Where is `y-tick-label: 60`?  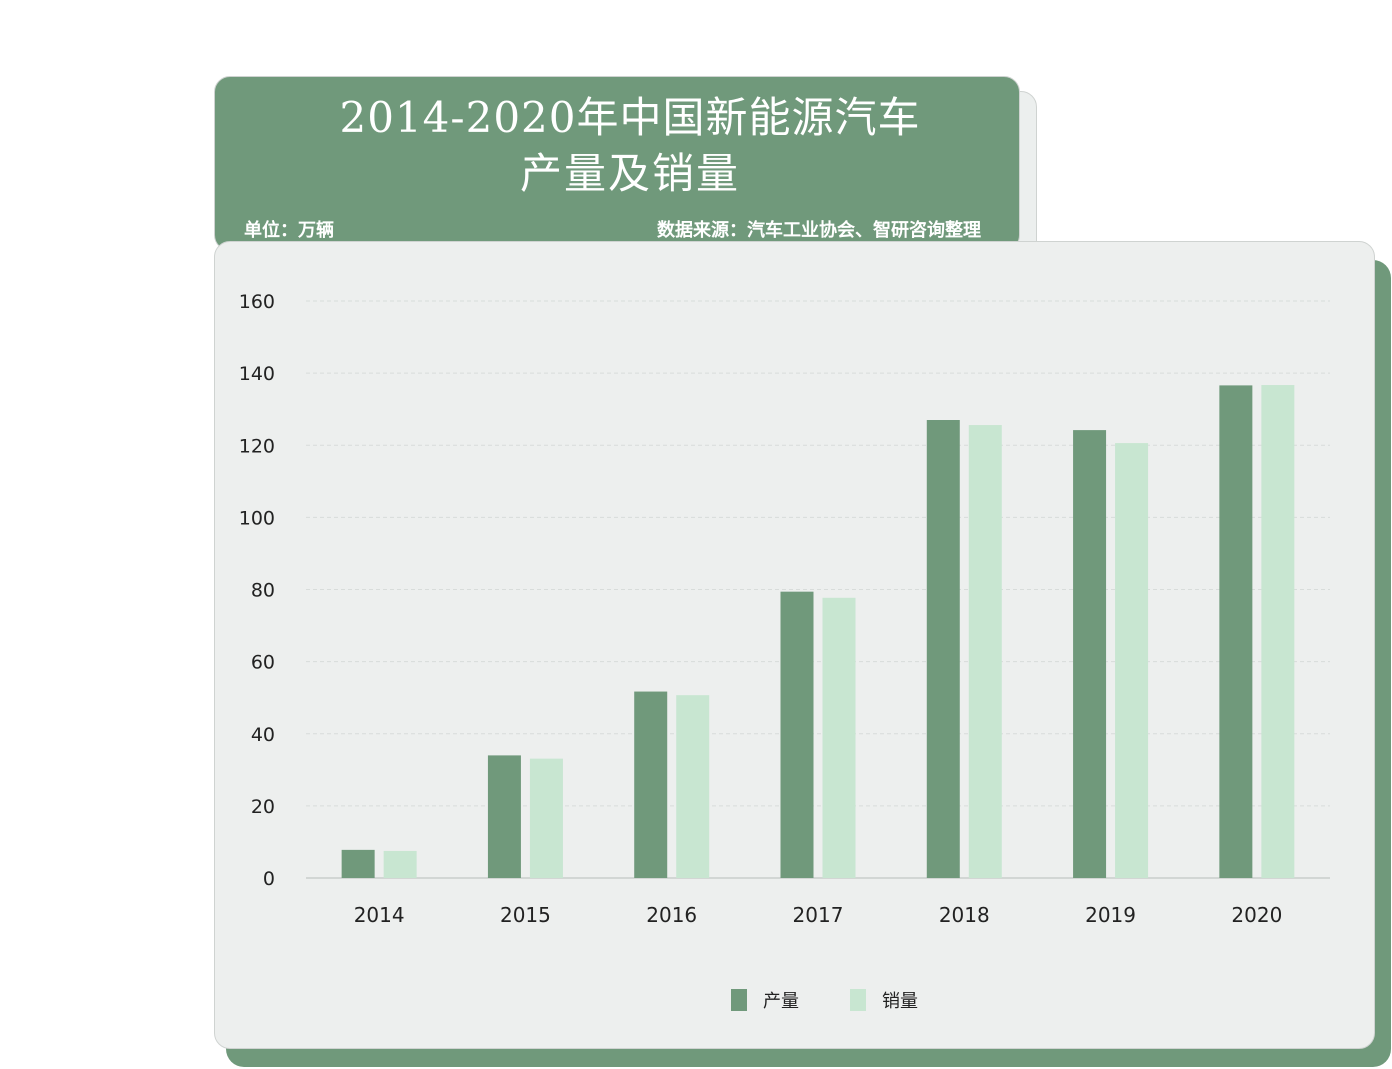
y-tick-label: 60 is located at coordinates (263, 663).